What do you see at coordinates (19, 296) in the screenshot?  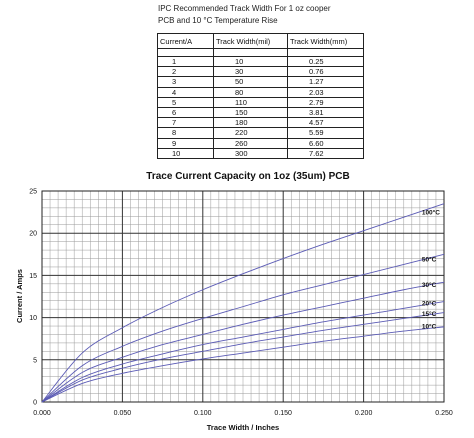 I see `y-axis-label: Current / Amps` at bounding box center [19, 296].